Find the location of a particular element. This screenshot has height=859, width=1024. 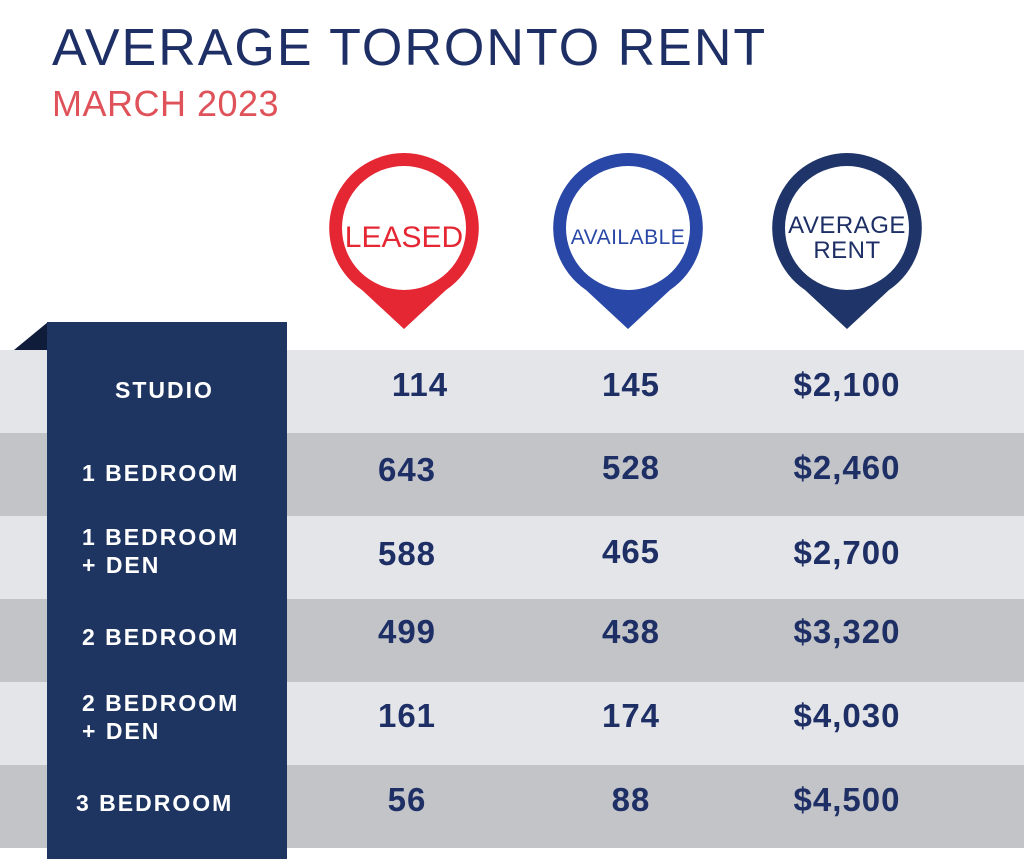

chart-title: AVERAGE TORONTO RENT is located at coordinates (410, 48).